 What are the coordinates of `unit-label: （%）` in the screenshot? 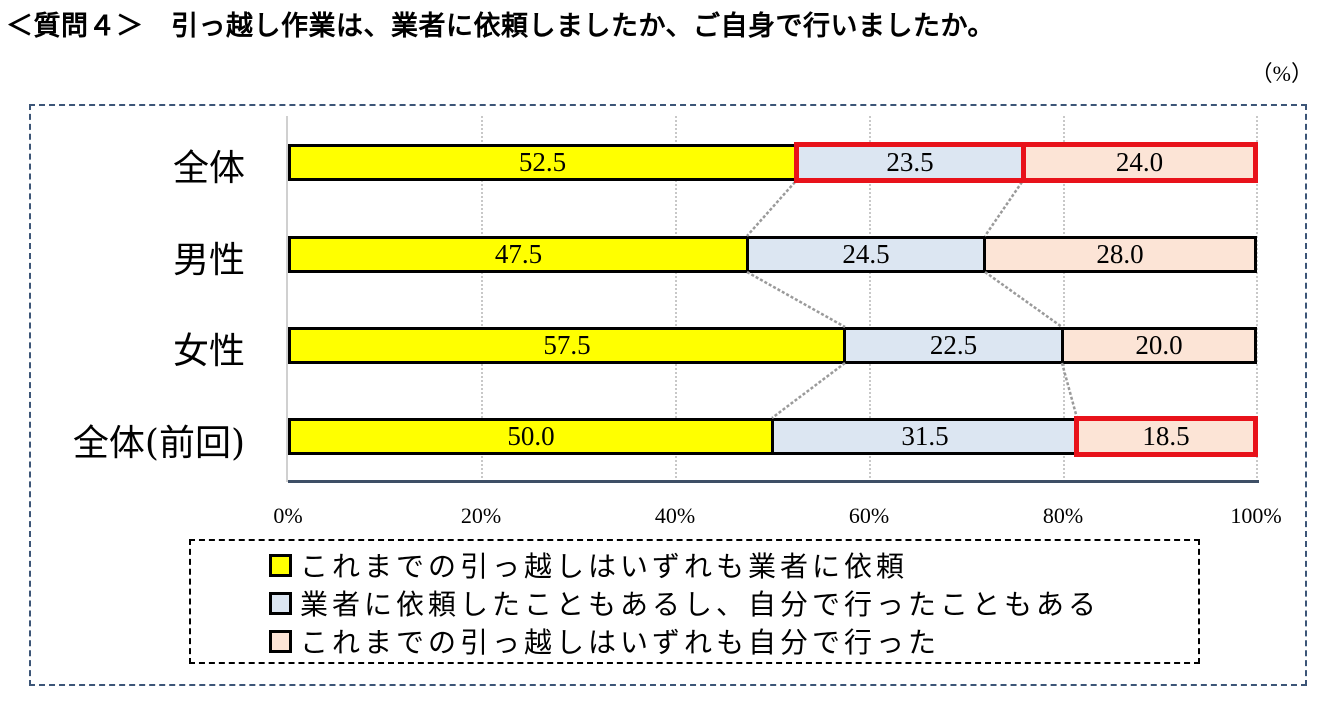 It's located at (1281, 73).